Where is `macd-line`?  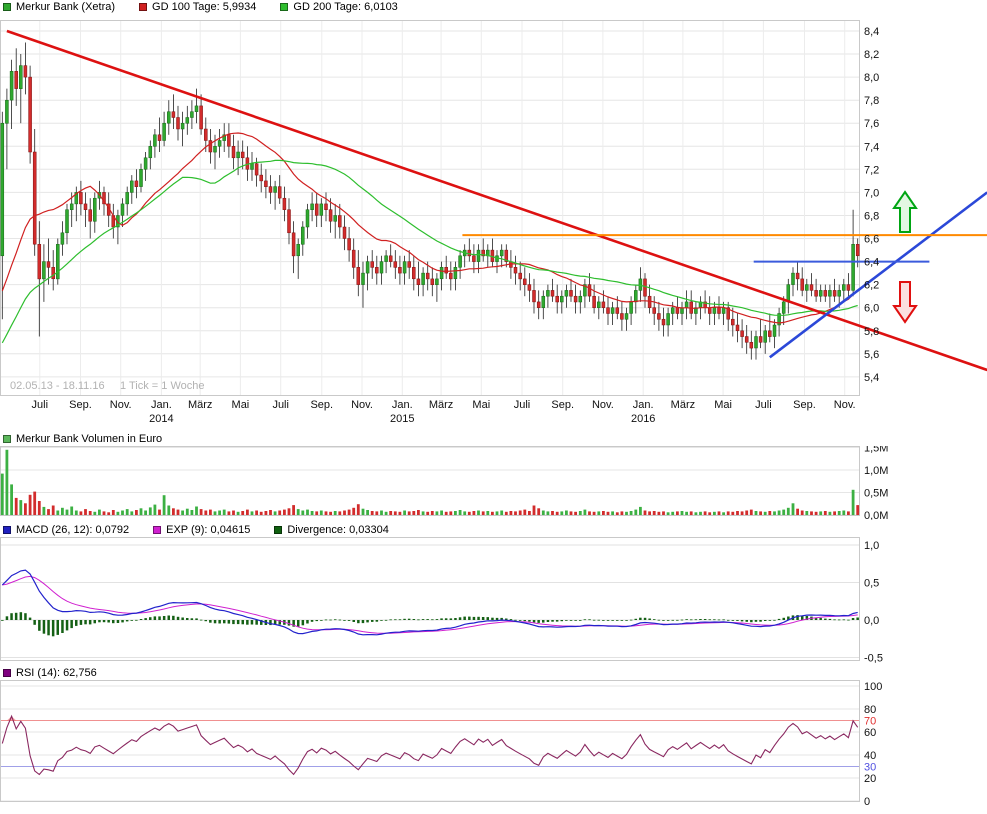
macd-line is located at coordinates (429, 602).